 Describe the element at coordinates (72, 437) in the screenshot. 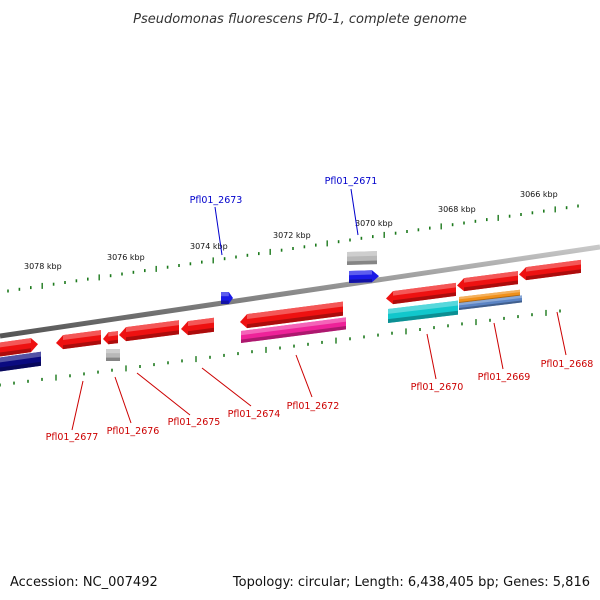

I see `gene-label: Pfl01_2677` at that location.